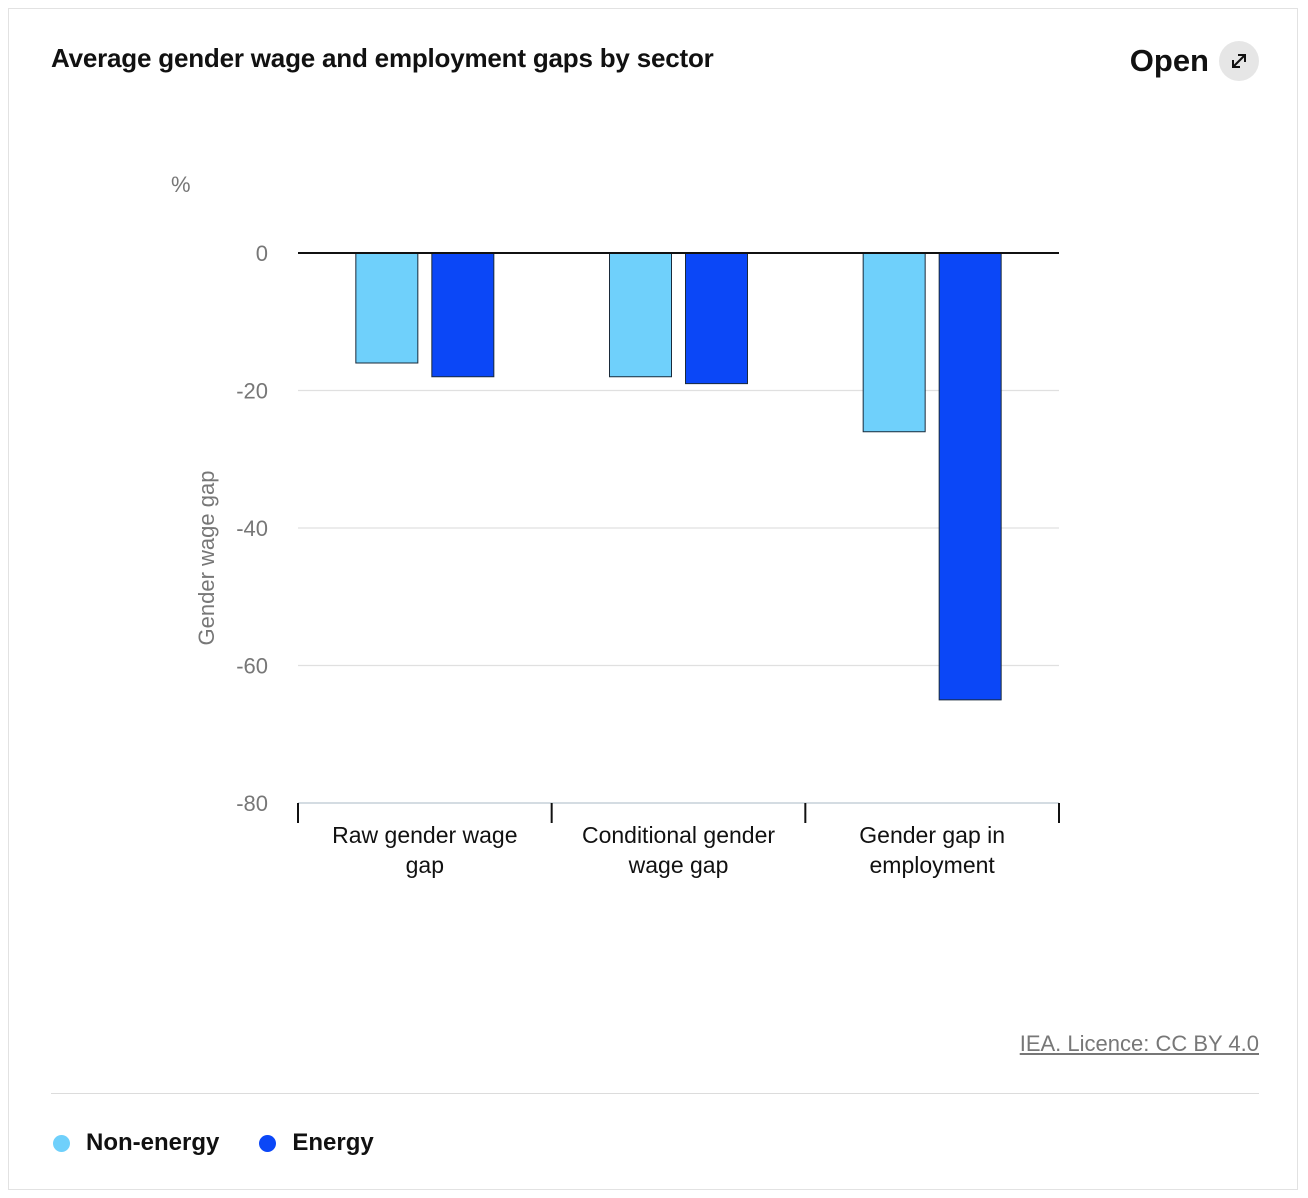  I want to click on y-tick-label: -60, so click(252, 666).